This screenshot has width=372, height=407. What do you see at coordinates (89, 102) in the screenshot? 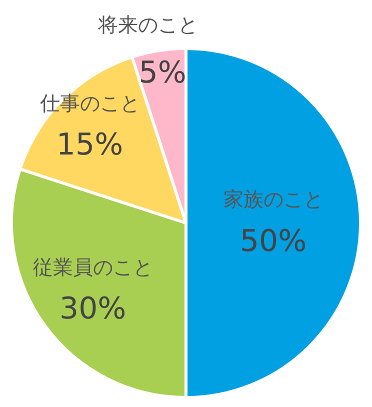
I see `slice-label: 仕事のこと` at bounding box center [89, 102].